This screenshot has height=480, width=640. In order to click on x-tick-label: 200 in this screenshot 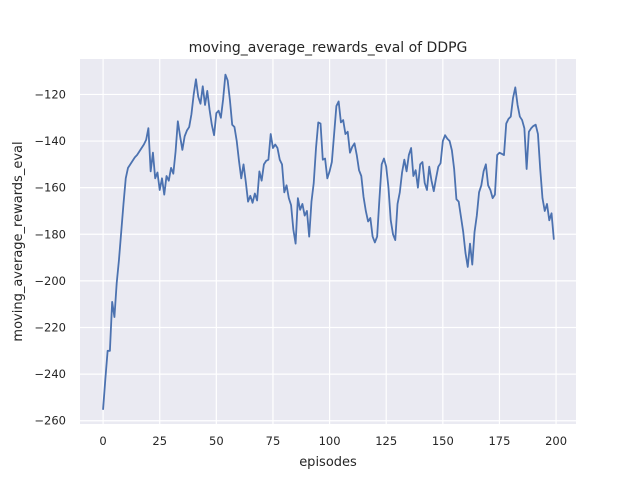, I will do `click(556, 441)`.